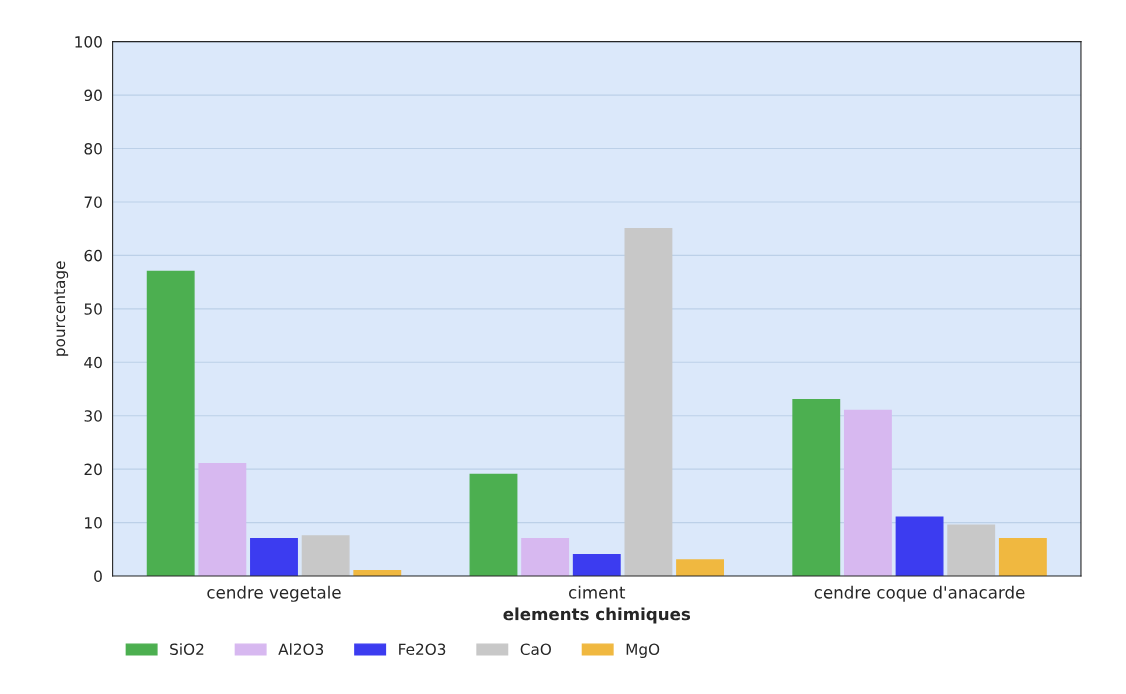  What do you see at coordinates (93, 95) in the screenshot?
I see `y-tick-label: 90` at bounding box center [93, 95].